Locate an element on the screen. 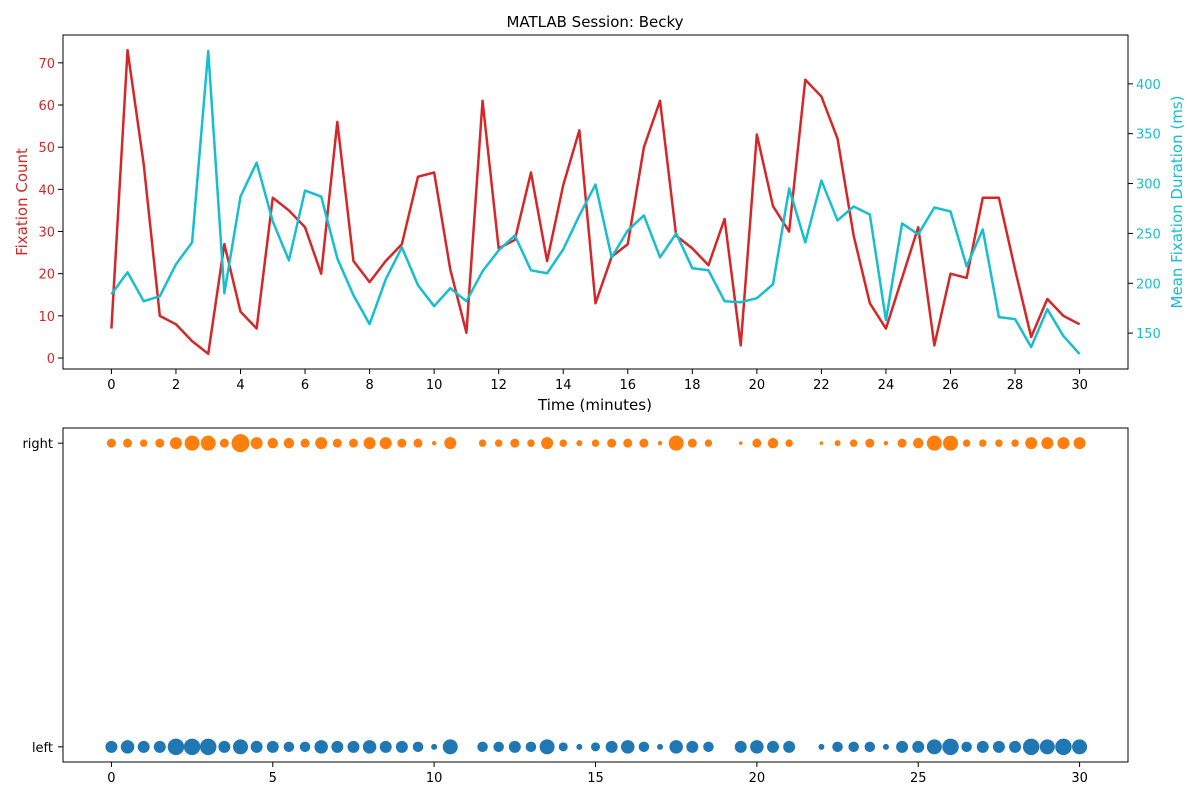 Image resolution: width=1200 pixels, height=800 pixels. bottom-y-ticks: left right is located at coordinates (42, 596).